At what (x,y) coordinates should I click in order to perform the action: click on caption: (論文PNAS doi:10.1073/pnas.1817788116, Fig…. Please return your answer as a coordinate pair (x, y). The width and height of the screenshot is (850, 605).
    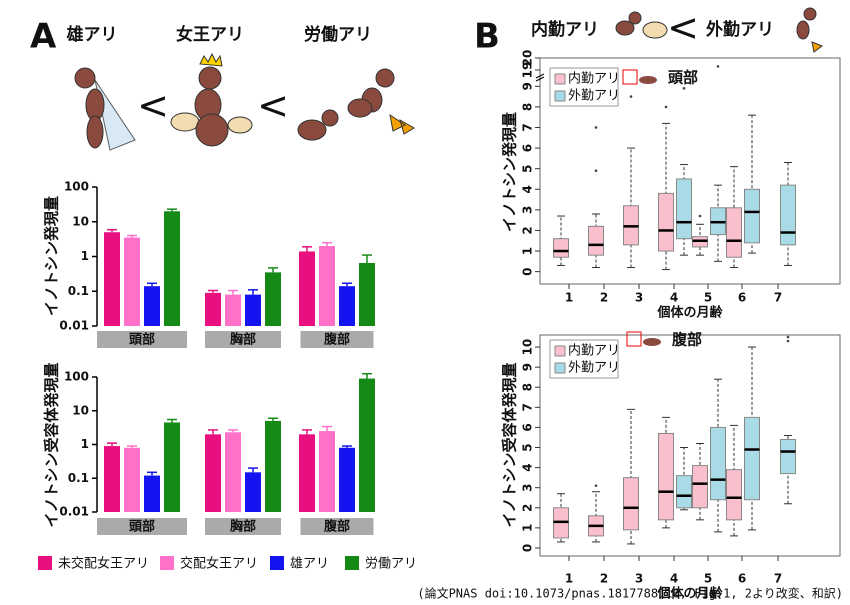
    Looking at the image, I should click on (630, 593).